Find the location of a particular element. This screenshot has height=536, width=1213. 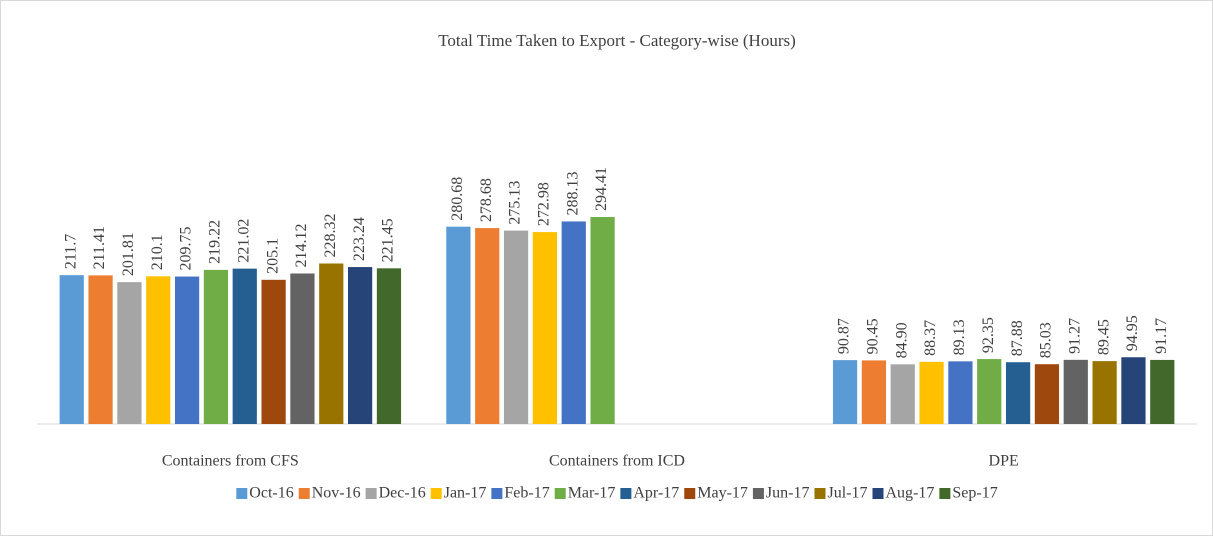

data-label: 90.87 is located at coordinates (844, 336).